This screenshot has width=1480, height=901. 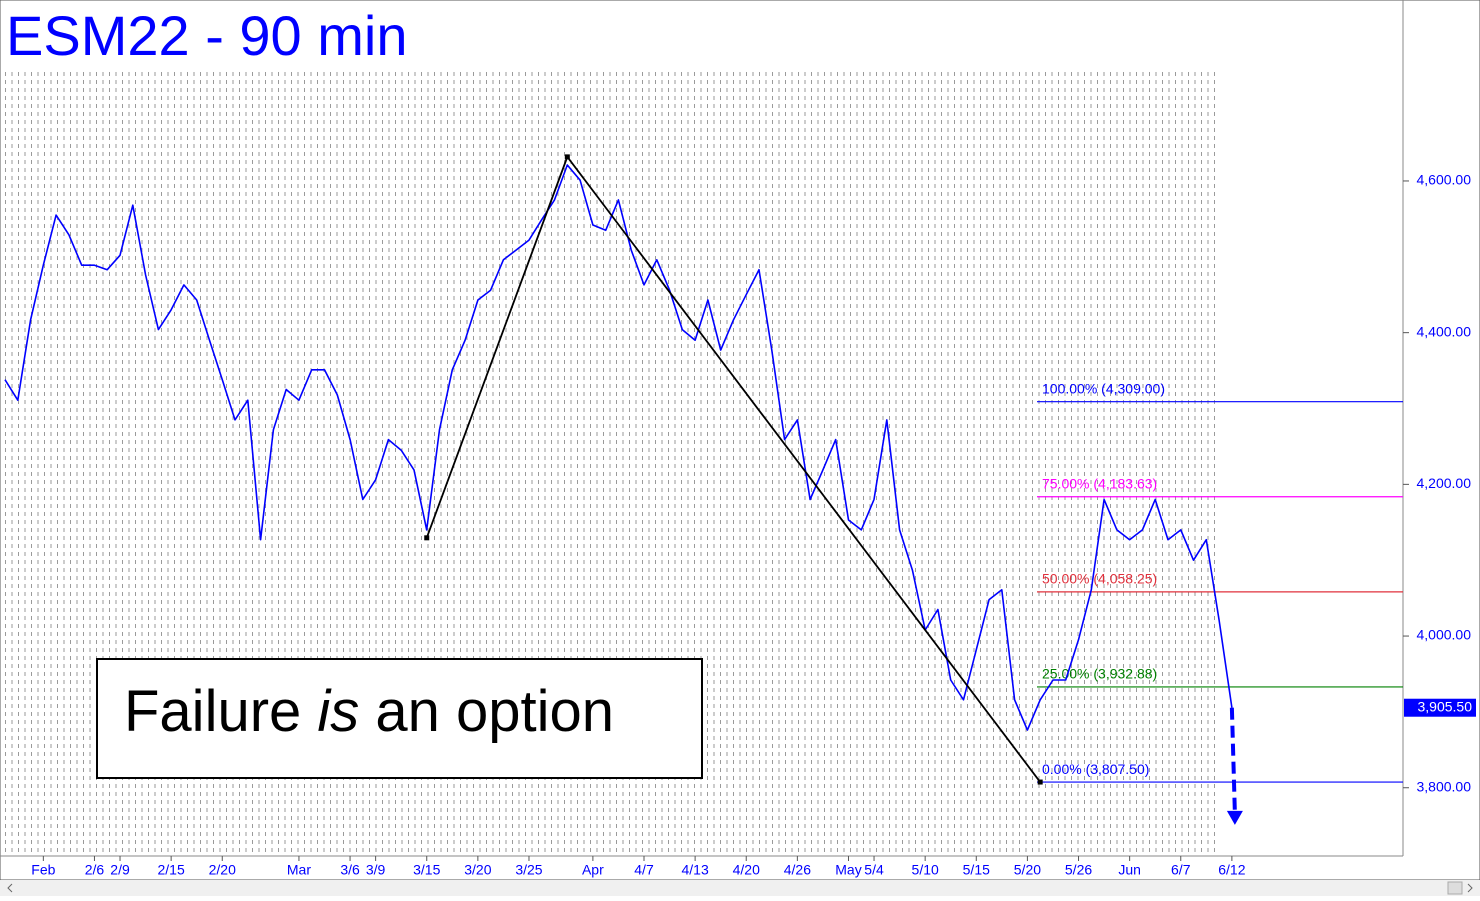 I want to click on chart-title: ESM22 - 90 min, so click(x=207, y=35).